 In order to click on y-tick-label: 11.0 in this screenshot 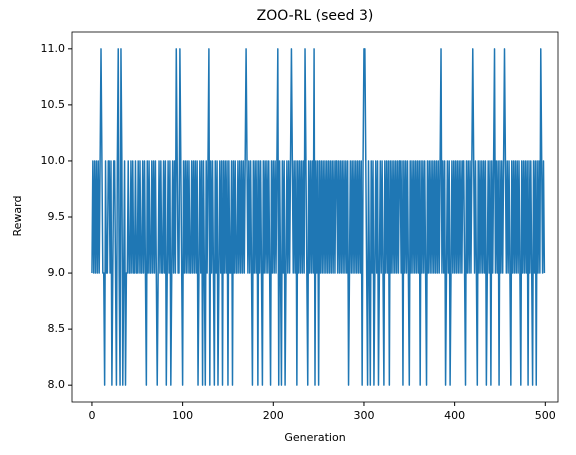, I will do `click(53, 48)`.